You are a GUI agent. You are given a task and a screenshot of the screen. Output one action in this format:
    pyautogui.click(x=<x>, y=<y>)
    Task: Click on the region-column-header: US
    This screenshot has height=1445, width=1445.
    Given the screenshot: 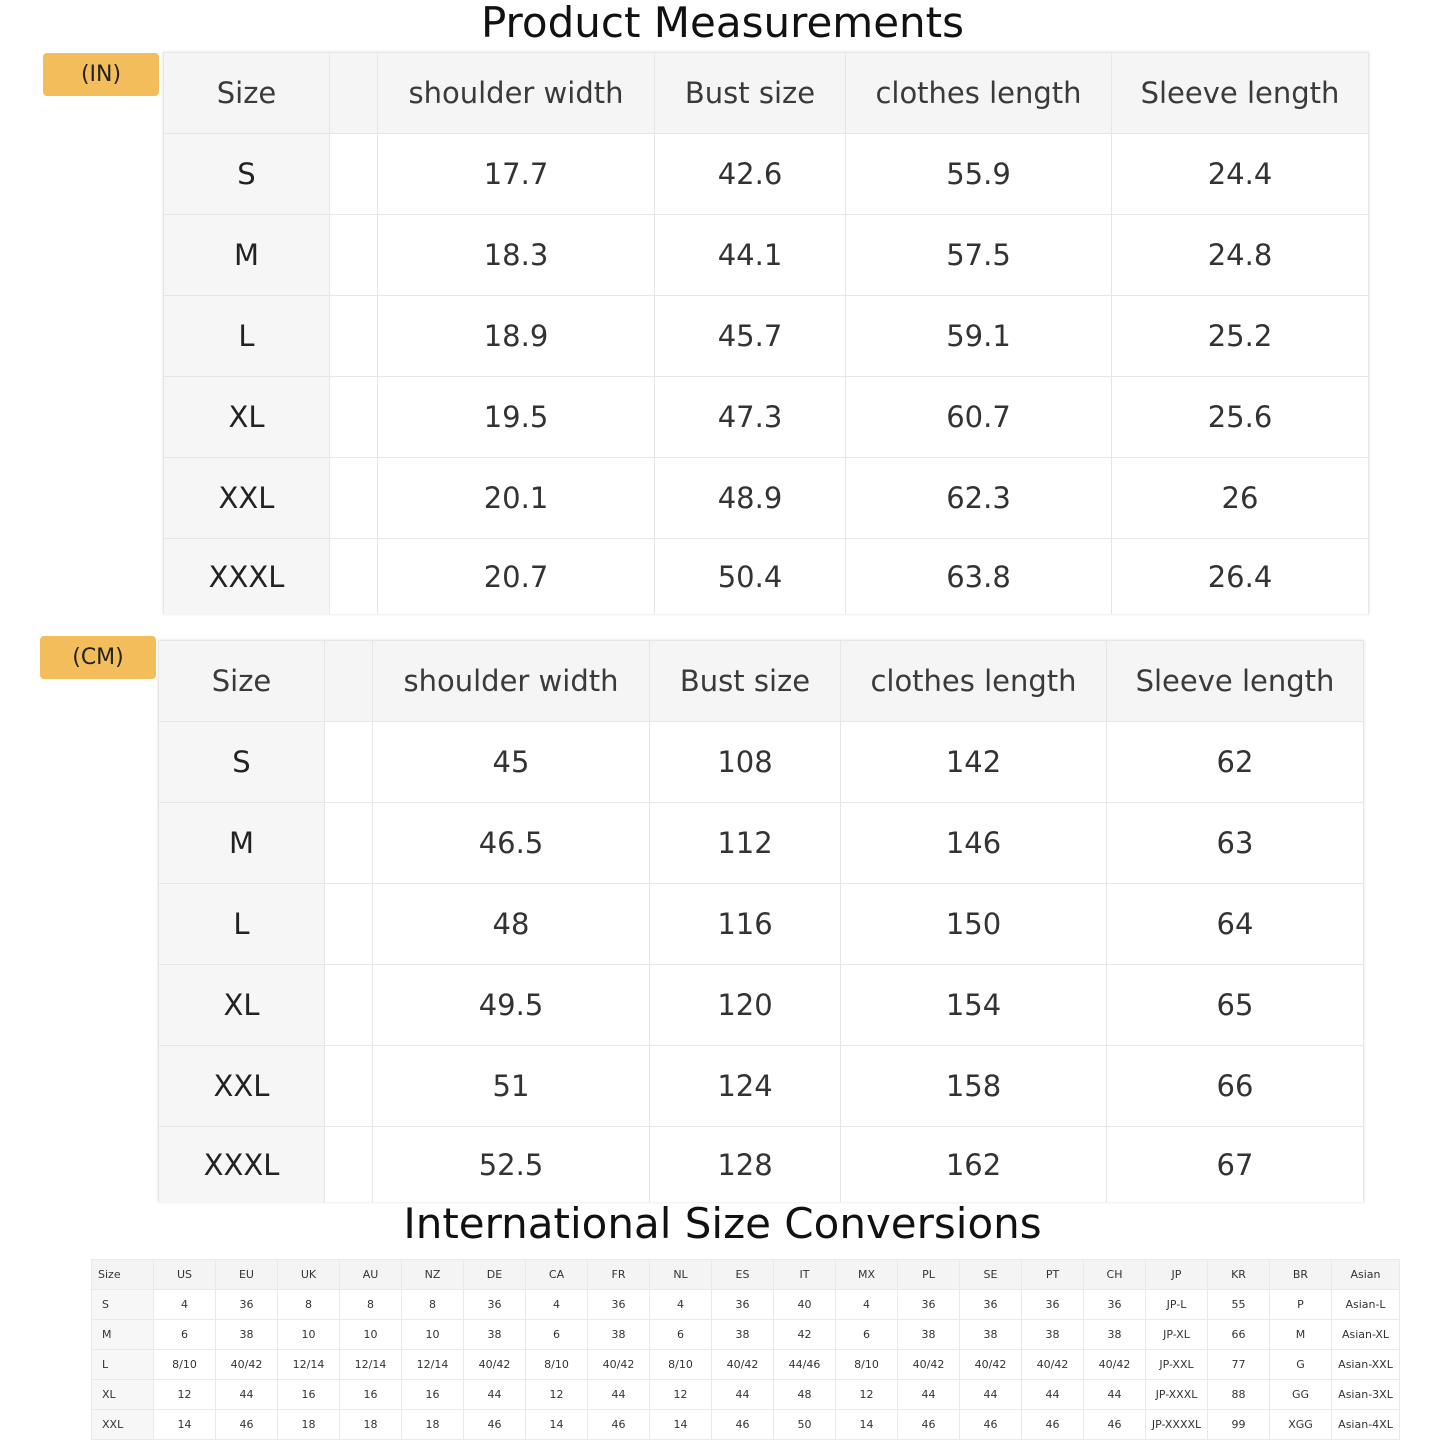 What is the action you would take?
    pyautogui.click(x=184, y=1274)
    